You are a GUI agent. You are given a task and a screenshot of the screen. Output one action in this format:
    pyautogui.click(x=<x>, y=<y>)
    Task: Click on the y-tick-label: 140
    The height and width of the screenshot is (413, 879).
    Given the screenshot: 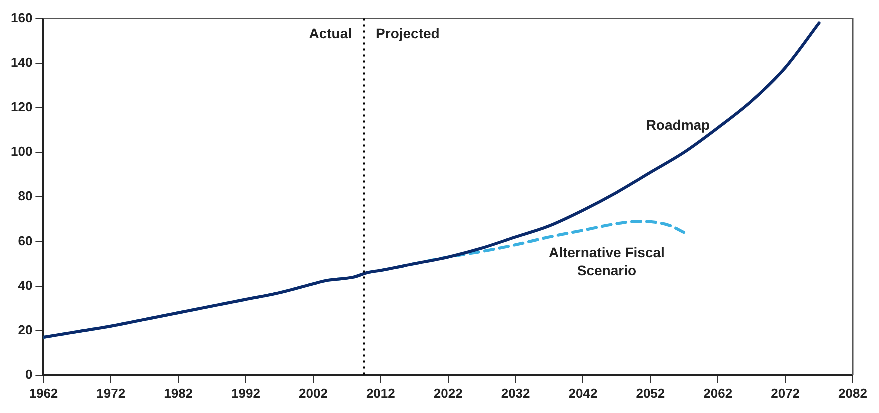 What is the action you would take?
    pyautogui.click(x=21, y=62)
    